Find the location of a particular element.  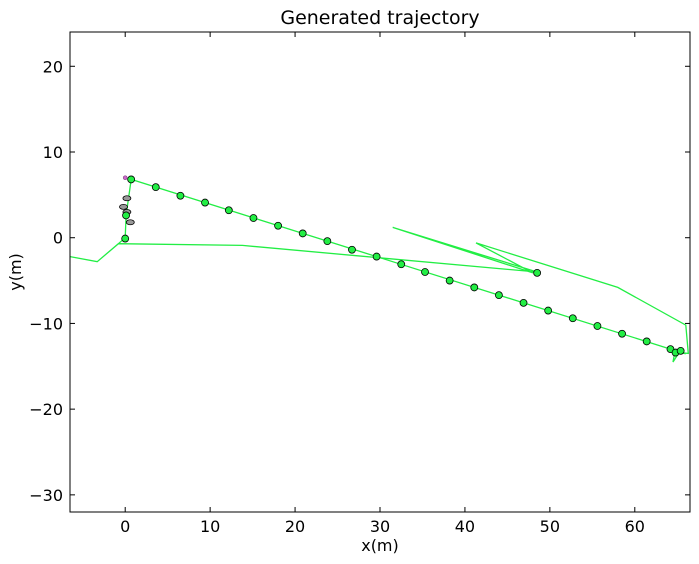

y-tick-label: −20 is located at coordinates (46, 409).